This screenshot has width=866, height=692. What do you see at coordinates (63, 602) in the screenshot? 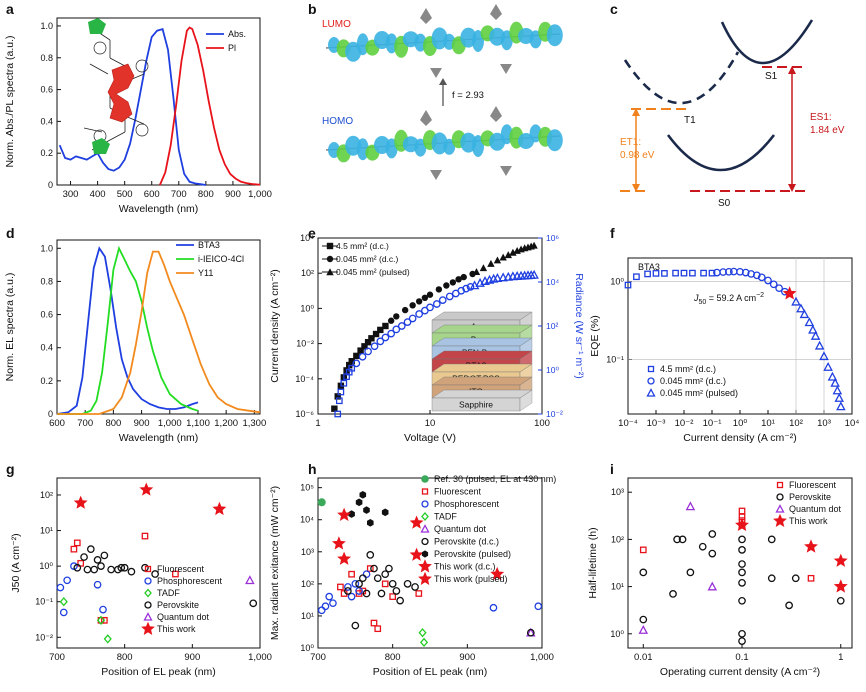
I see `series-g2-point` at bounding box center [63, 602].